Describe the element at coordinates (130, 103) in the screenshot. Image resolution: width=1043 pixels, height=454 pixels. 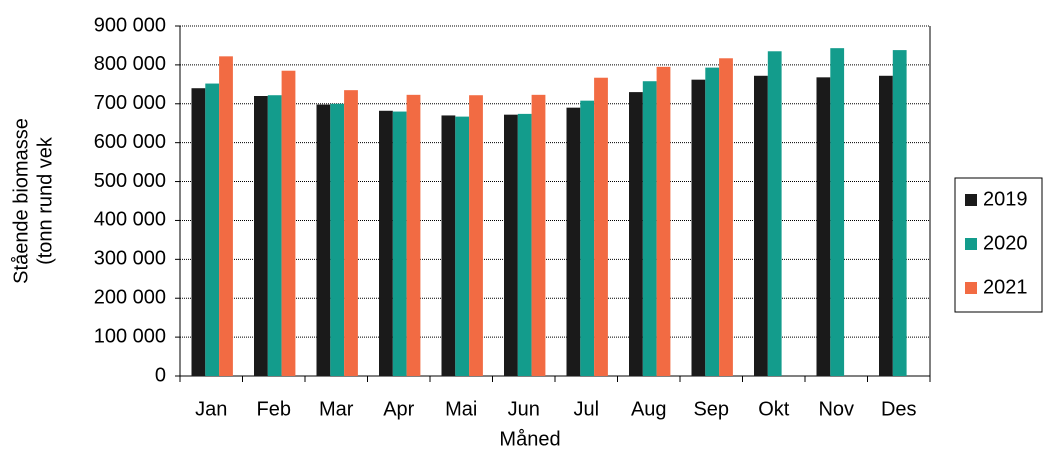
I see `y-tick-label: 700 000` at that location.